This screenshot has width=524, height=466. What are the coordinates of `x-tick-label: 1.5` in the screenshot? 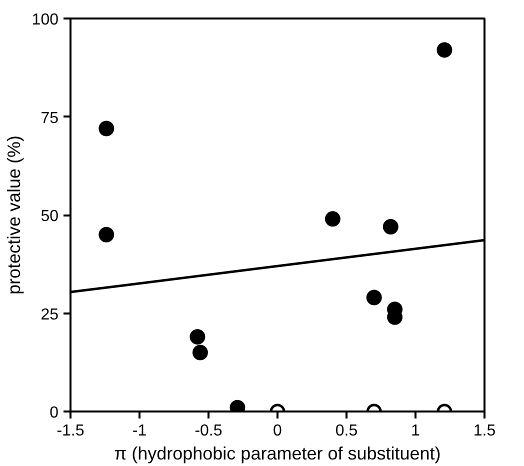 It's located at (484, 431).